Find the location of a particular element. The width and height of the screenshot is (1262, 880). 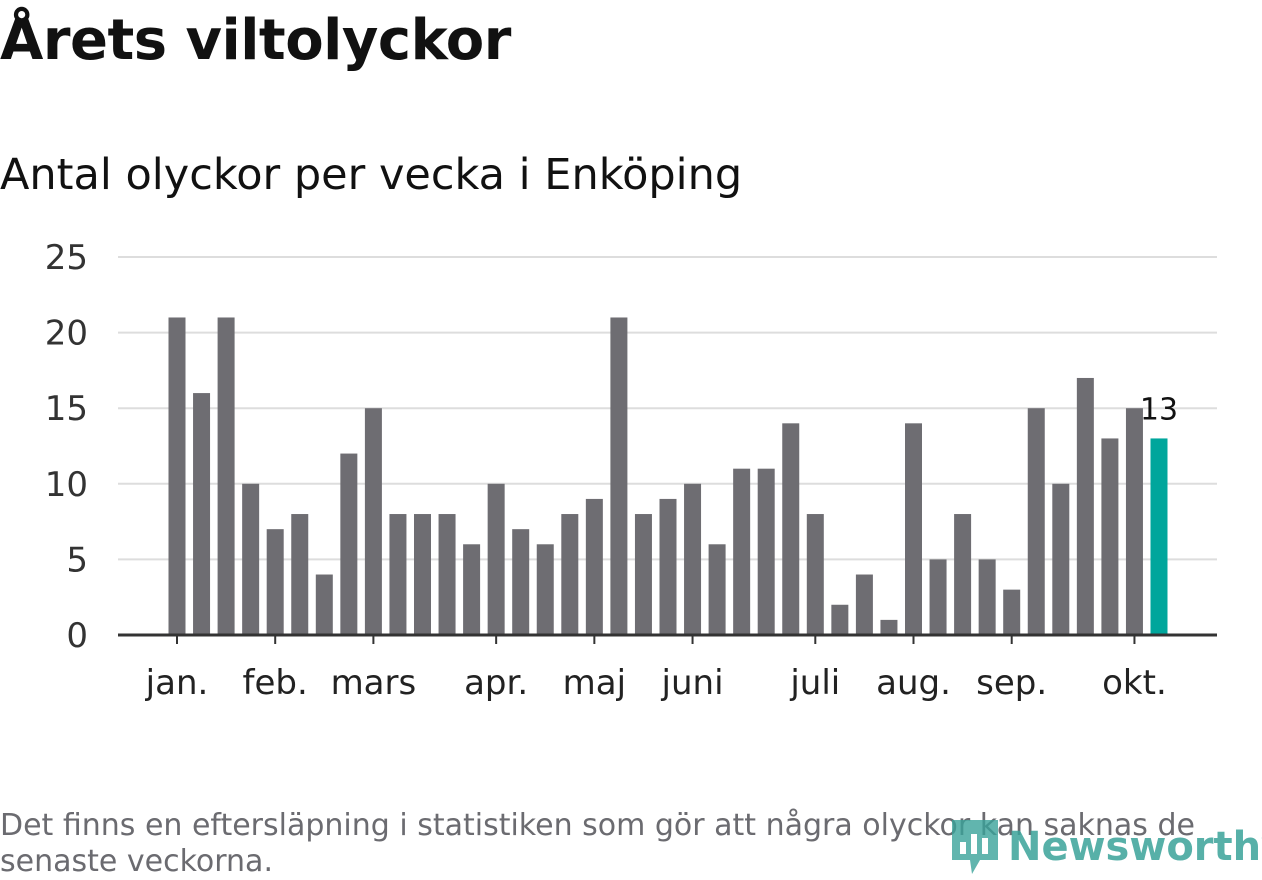

chart-title: Årets viltolyckor is located at coordinates (255, 40).